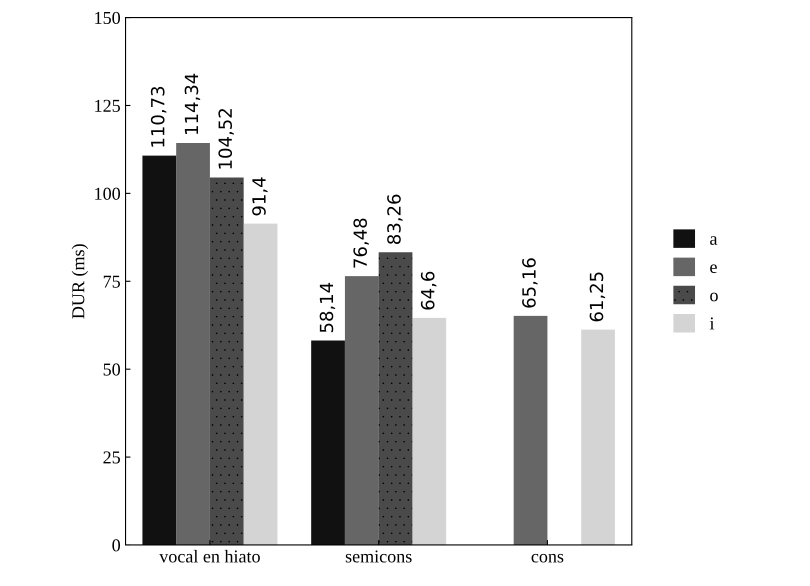 The height and width of the screenshot is (586, 810). I want to click on data-label: 65,16, so click(530, 283).